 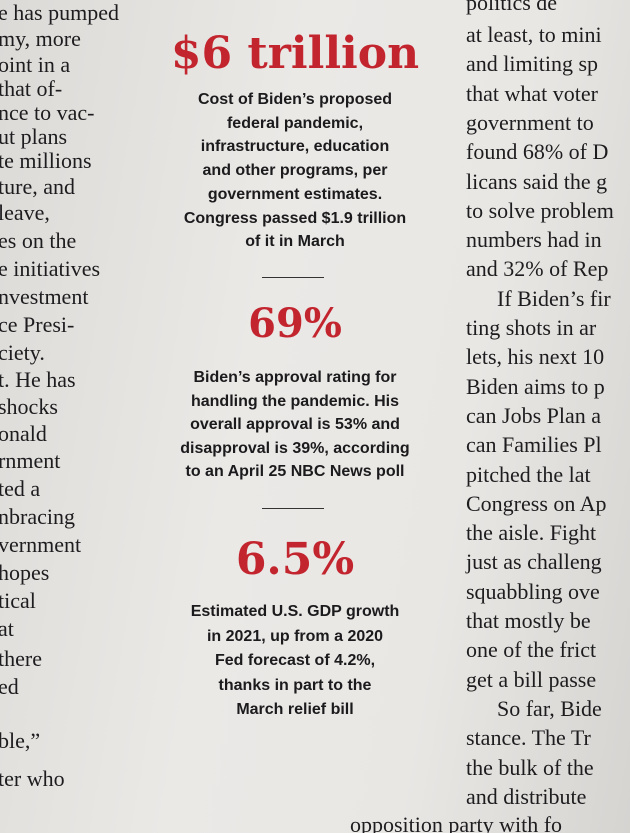 What do you see at coordinates (295, 709) in the screenshot?
I see `stat-description: March relief bill` at bounding box center [295, 709].